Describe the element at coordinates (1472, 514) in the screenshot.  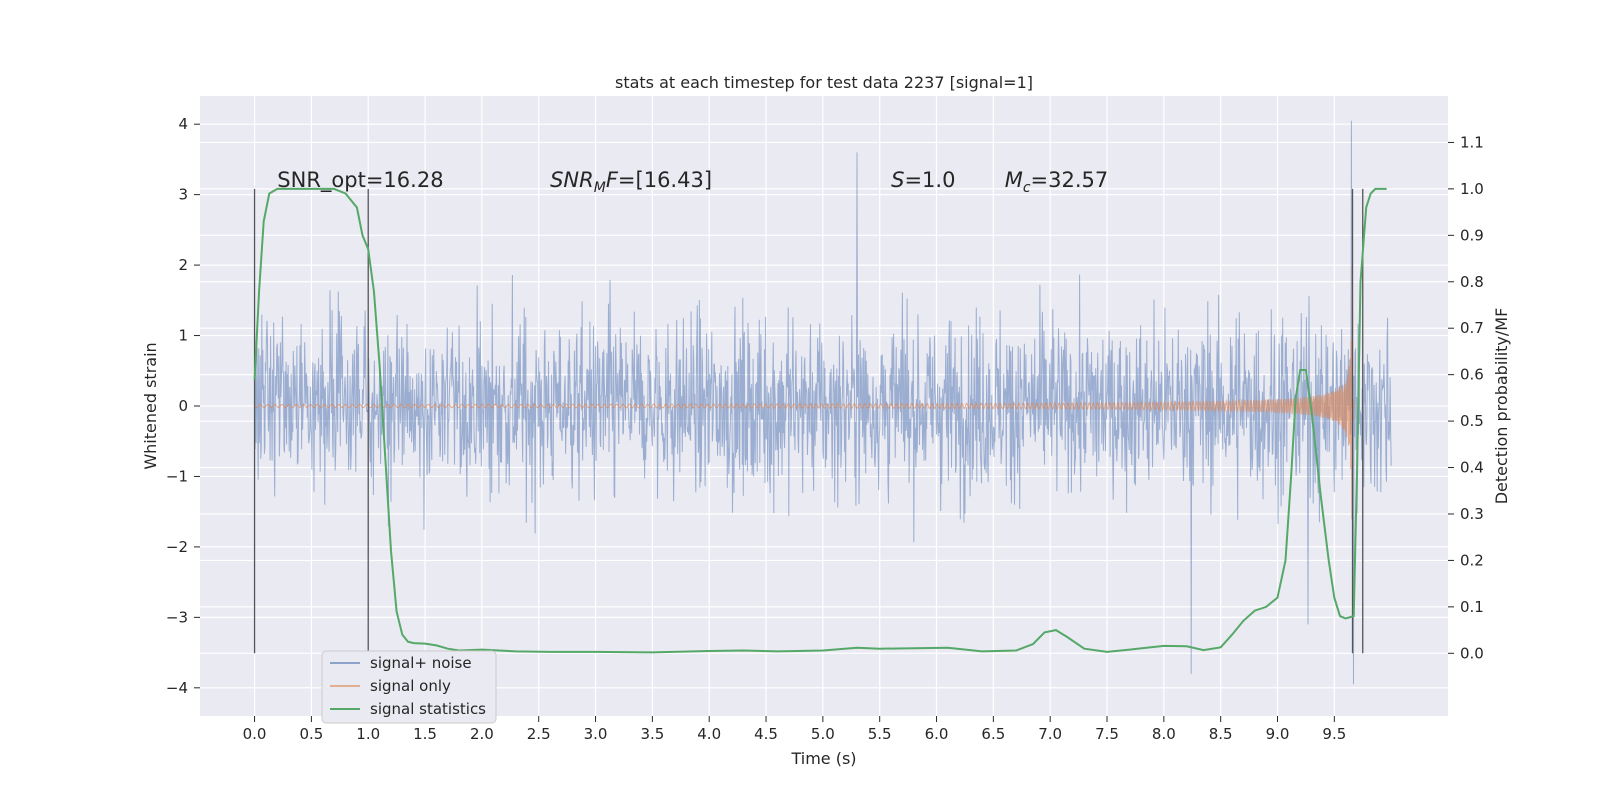
I see `y2-tick-label: 0.3` at that location.